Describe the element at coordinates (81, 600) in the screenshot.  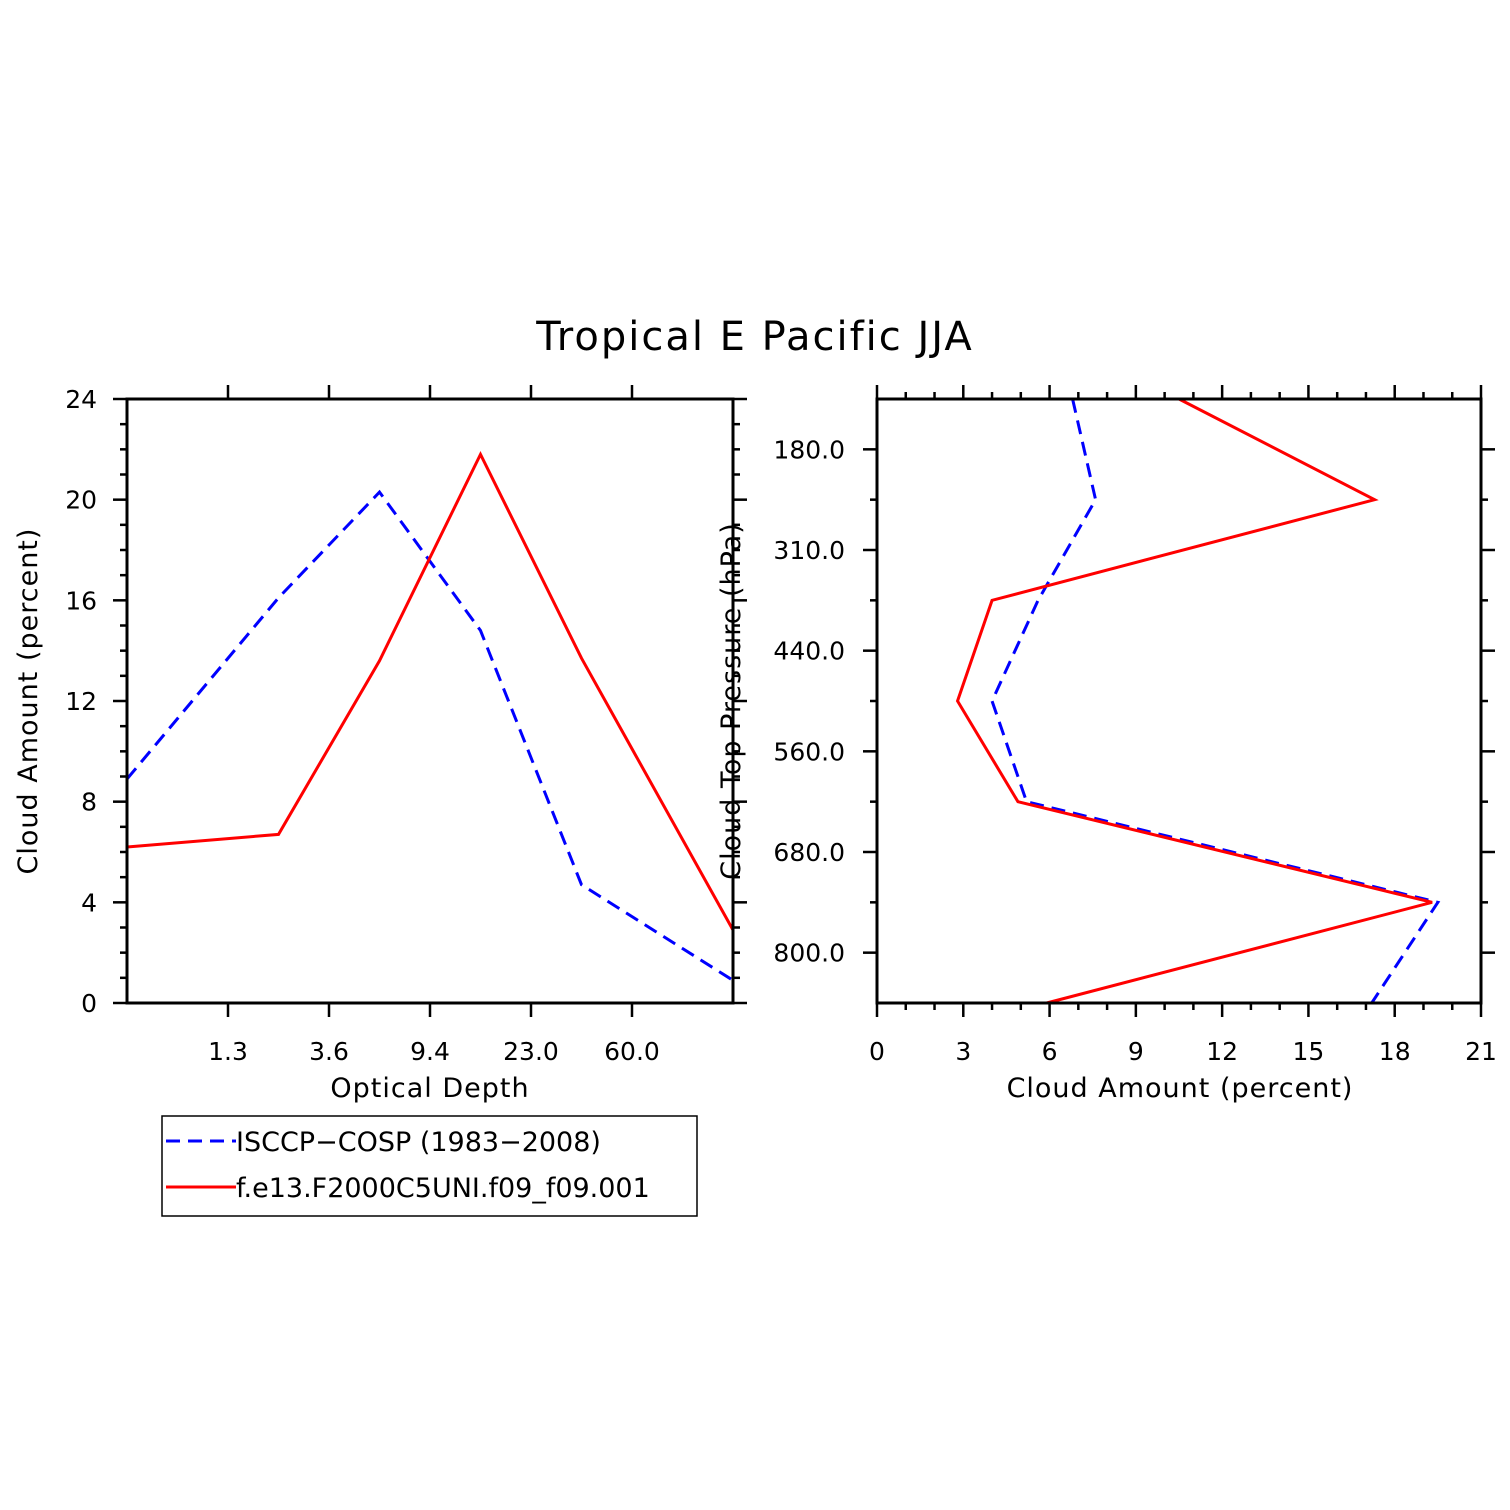
I see `y-tick-label: 16` at that location.